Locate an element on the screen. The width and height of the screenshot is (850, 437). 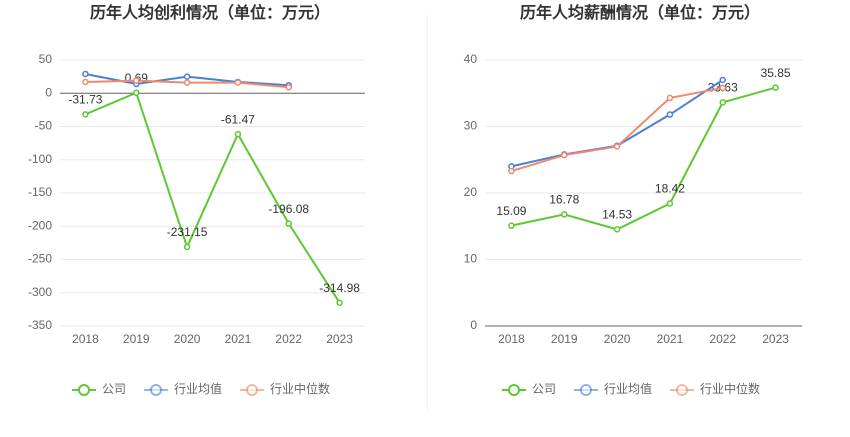
y-tick-label: 40 is located at coordinates (471, 59).